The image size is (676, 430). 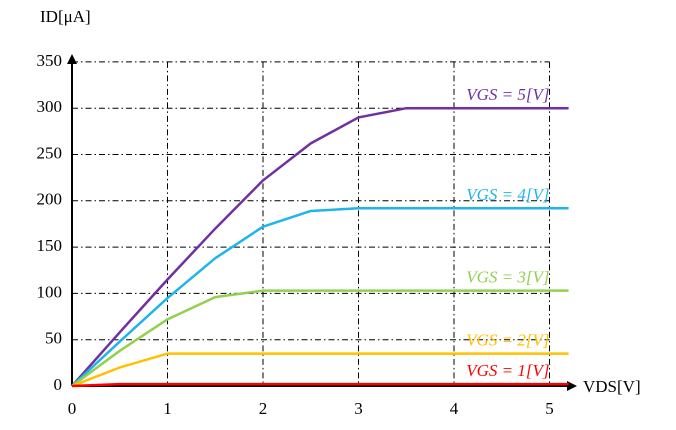 What do you see at coordinates (358, 408) in the screenshot?
I see `x-tick-label: 3` at bounding box center [358, 408].